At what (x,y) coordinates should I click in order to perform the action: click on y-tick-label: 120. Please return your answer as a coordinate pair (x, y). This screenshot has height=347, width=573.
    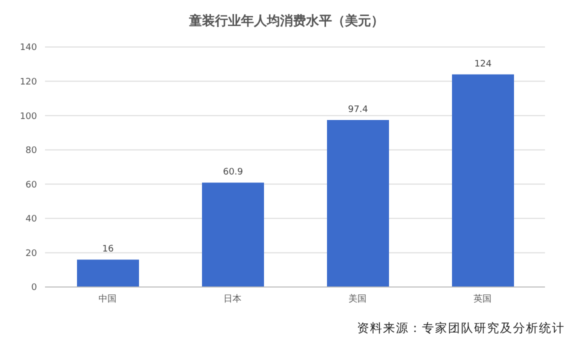
    Looking at the image, I should click on (29, 82).